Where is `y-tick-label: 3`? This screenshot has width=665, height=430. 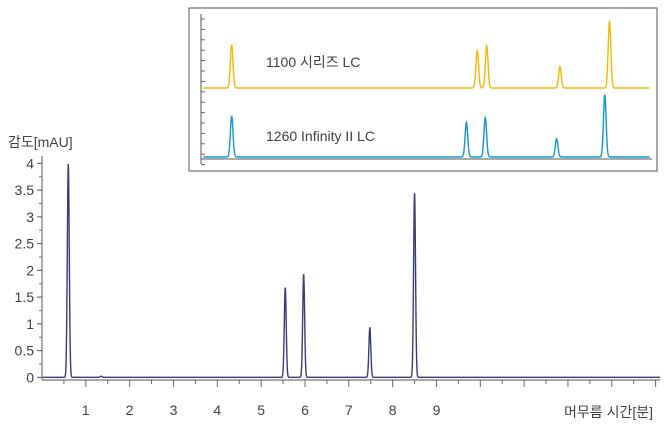
y-tick-label: 3 is located at coordinates (30, 217).